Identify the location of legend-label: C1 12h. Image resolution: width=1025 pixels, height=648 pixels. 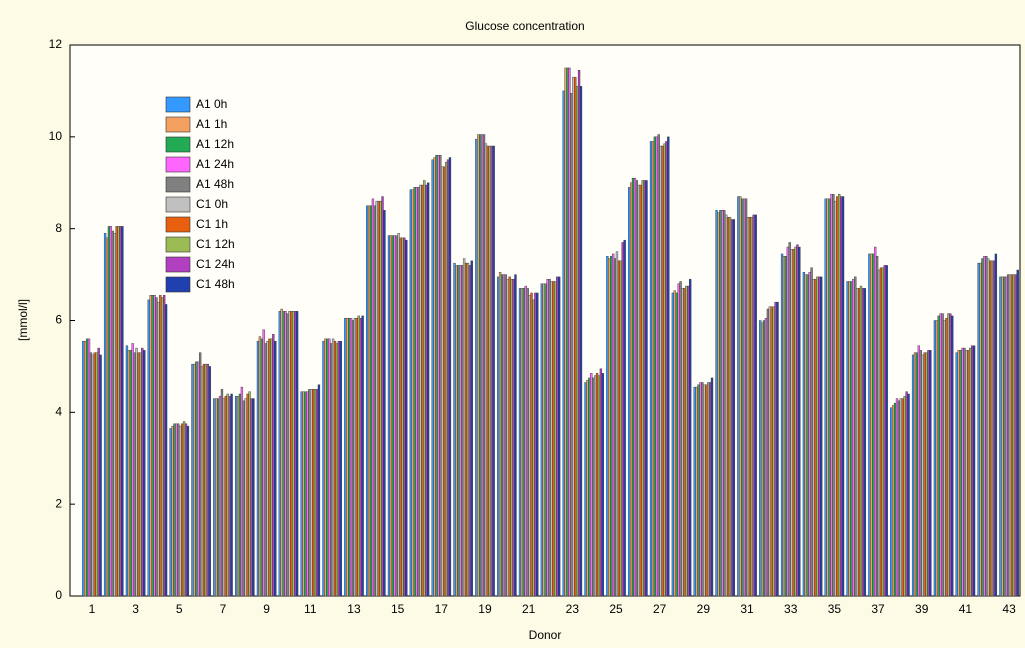
(215, 244).